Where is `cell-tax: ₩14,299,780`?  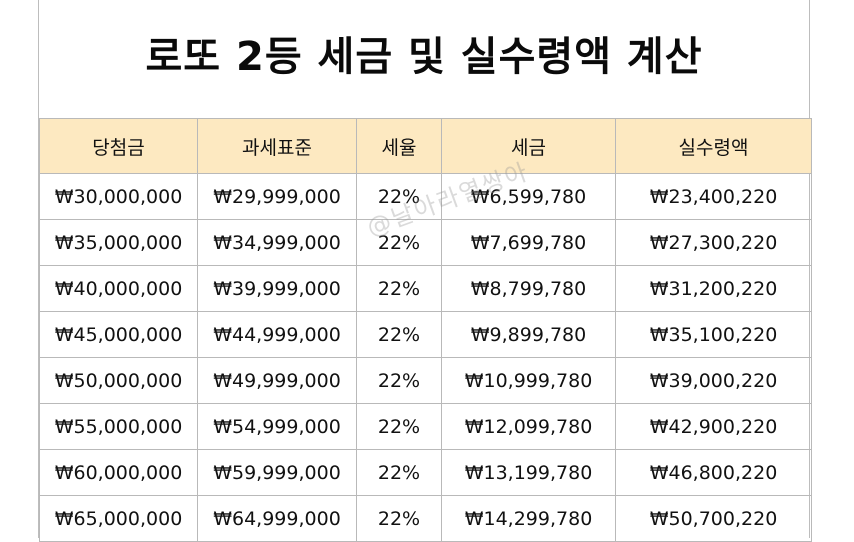
cell-tax: ₩14,299,780 is located at coordinates (528, 518).